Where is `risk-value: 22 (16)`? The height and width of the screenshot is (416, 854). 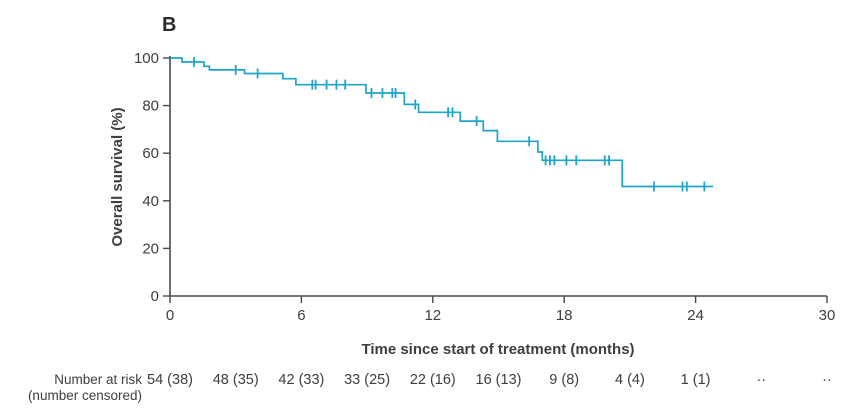 risk-value: 22 (16) is located at coordinates (433, 380).